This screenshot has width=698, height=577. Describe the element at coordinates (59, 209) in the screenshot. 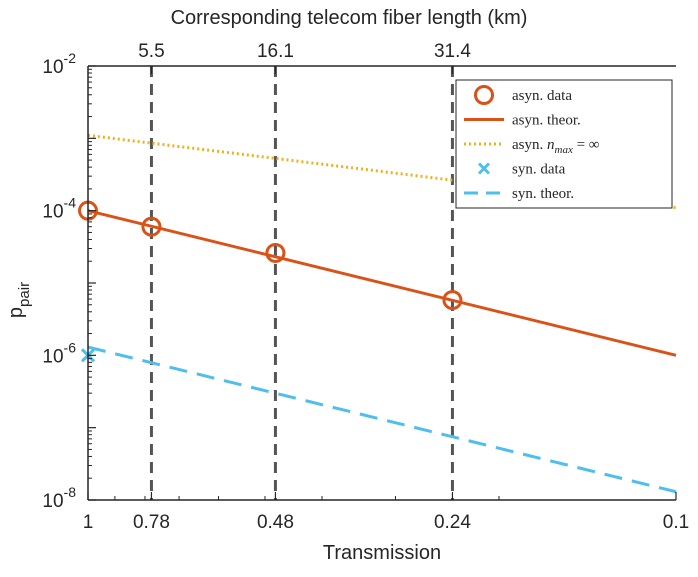

I see `y-tick-label: 10⁻⁴` at that location.